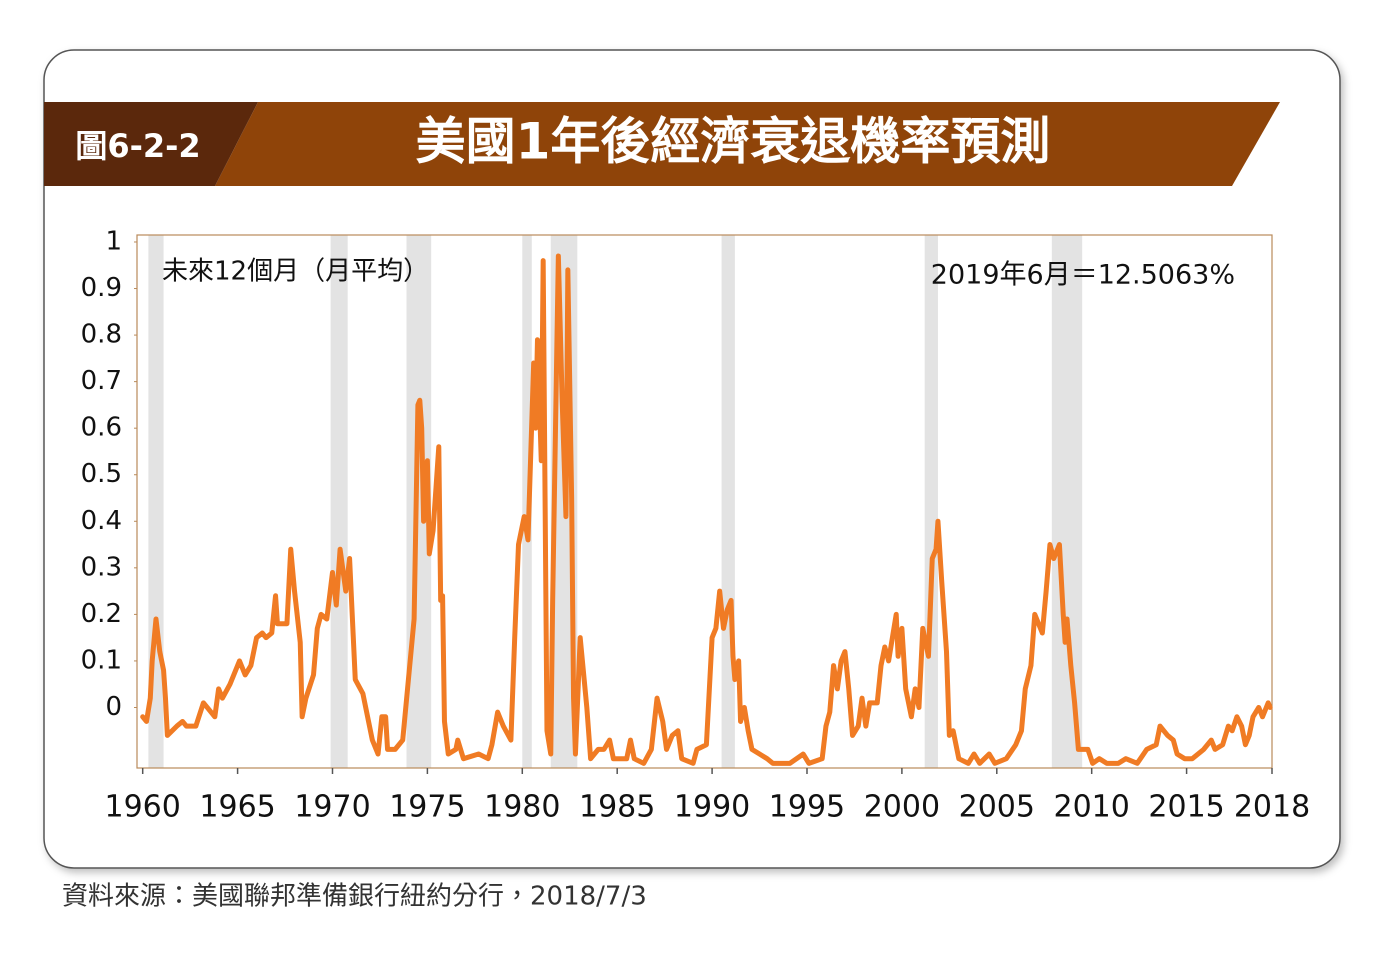 The image size is (1392, 968). Describe the element at coordinates (617, 807) in the screenshot. I see `x-tick-label: 1985` at that location.